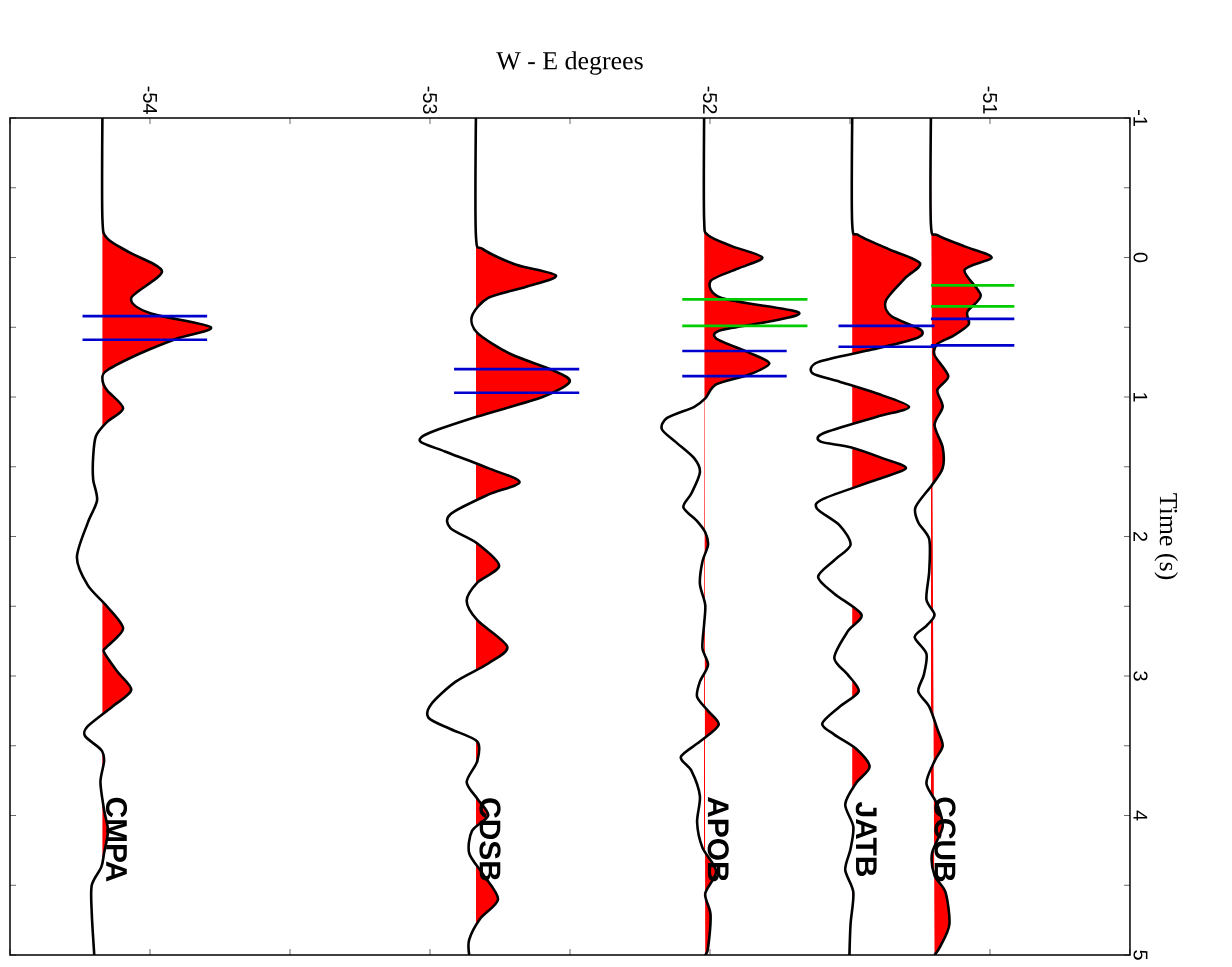  What do you see at coordinates (1166, 536) in the screenshot?
I see `y-axis-title: Time (s)` at bounding box center [1166, 536].